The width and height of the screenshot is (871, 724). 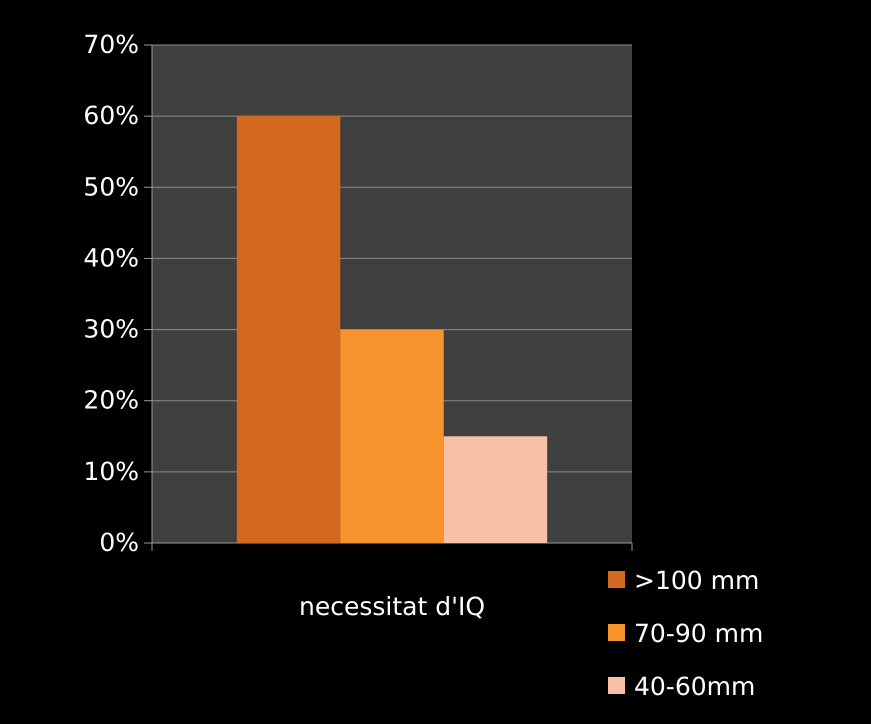 What do you see at coordinates (111, 187) in the screenshot?
I see `y-tick-label: 50%` at bounding box center [111, 187].